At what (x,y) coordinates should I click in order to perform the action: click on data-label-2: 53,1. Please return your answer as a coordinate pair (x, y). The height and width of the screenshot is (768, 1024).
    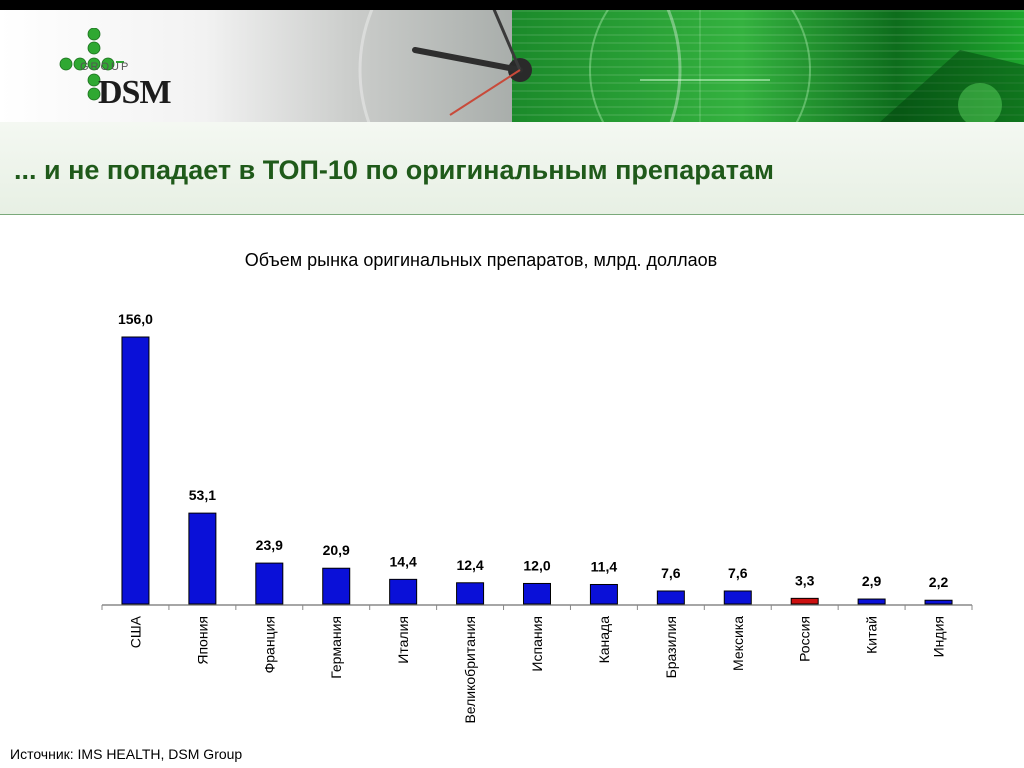
    Looking at the image, I should click on (202, 495).